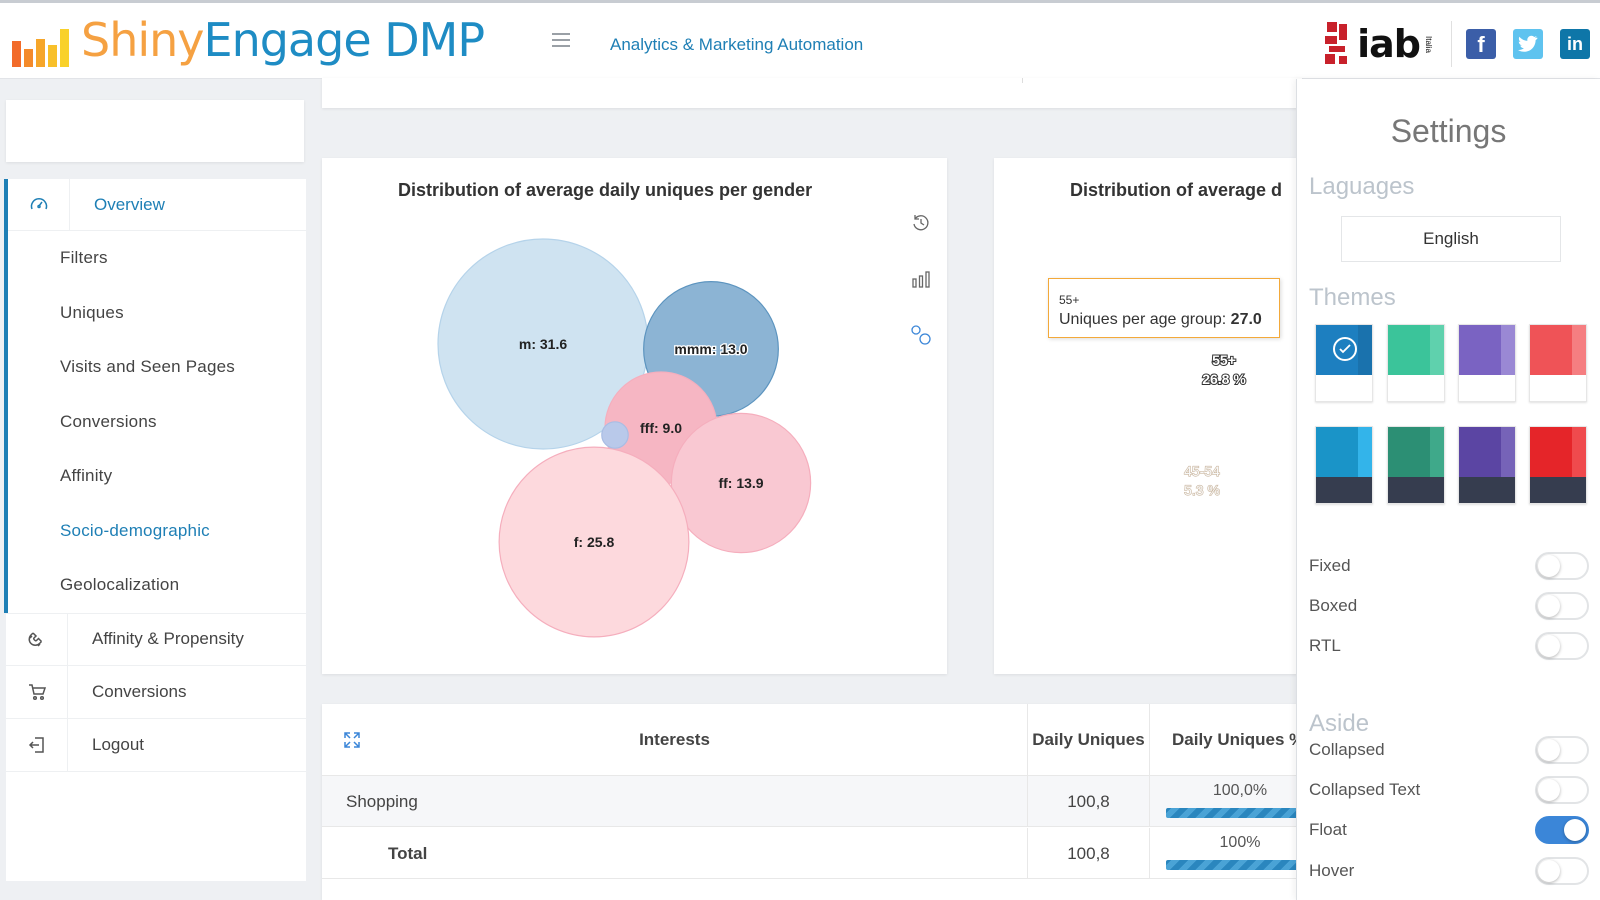  What do you see at coordinates (168, 638) in the screenshot?
I see `sidebar-item-label: Affinity & Propensity` at bounding box center [168, 638].